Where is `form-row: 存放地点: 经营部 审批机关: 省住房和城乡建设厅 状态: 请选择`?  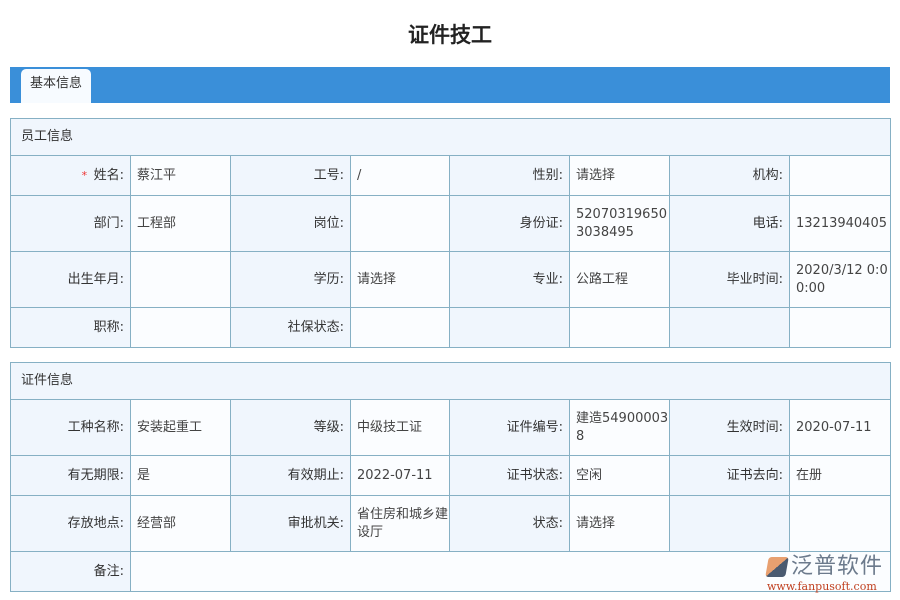 form-row: 存放地点: 经营部 审批机关: 省住房和城乡建设厅 状态: 请选择 is located at coordinates (451, 523).